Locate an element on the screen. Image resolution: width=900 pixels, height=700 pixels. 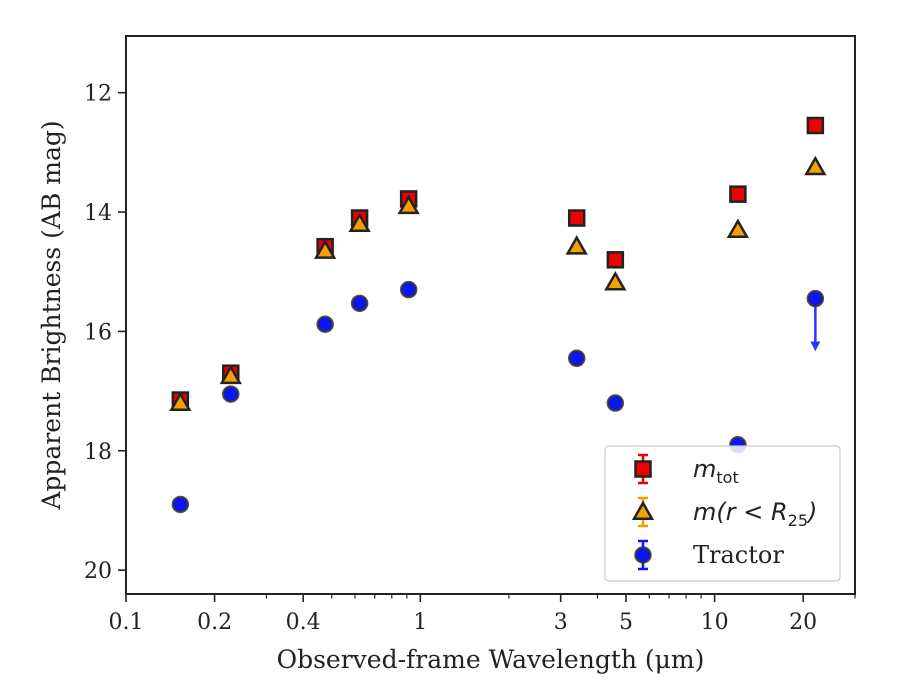
legend-marker-triangle is located at coordinates (643, 510).